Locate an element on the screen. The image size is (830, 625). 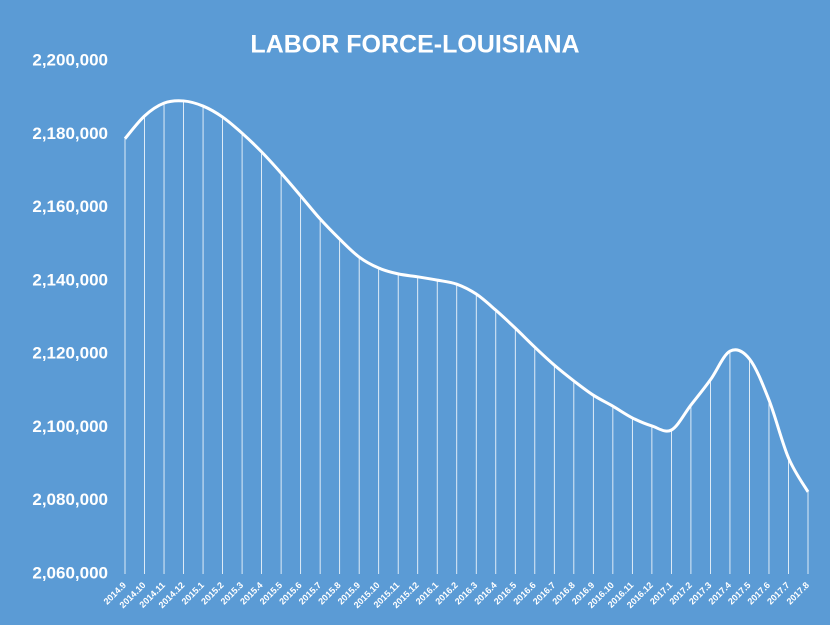
y-tick-label: 2,200,000 is located at coordinates (70, 59).